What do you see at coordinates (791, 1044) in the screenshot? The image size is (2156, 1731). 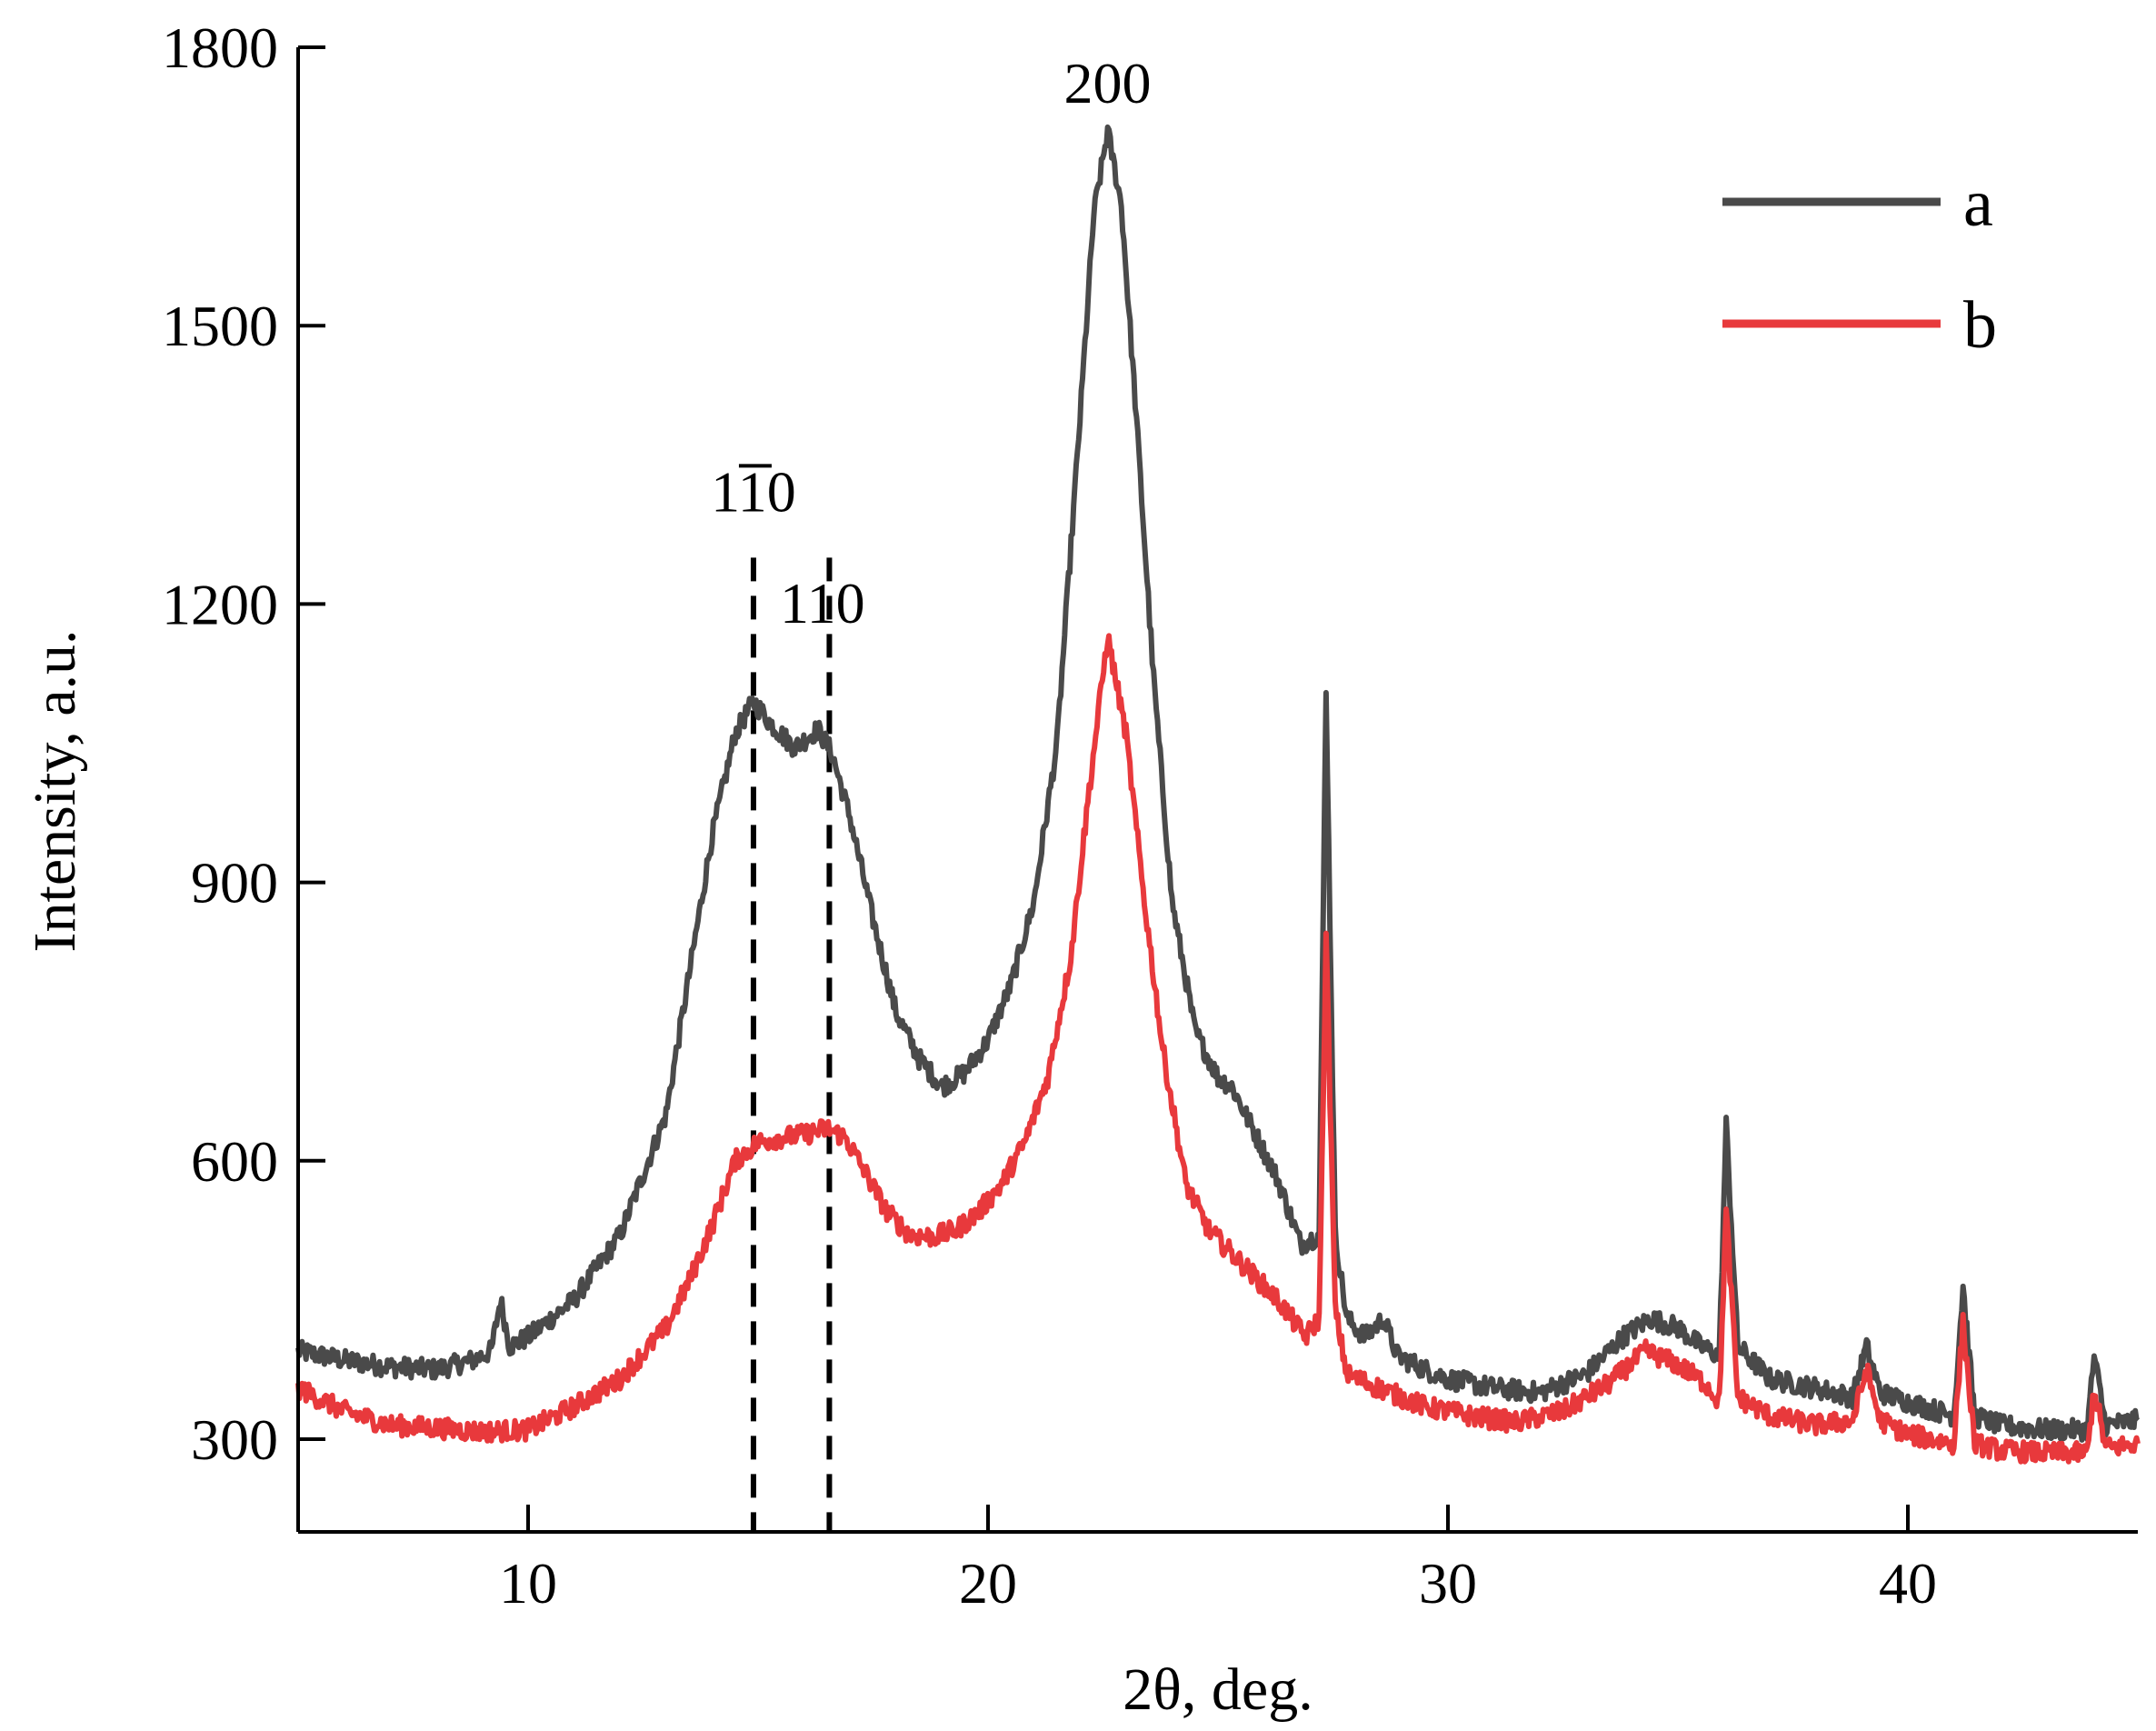 I see `reference-lines-layer` at bounding box center [791, 1044].